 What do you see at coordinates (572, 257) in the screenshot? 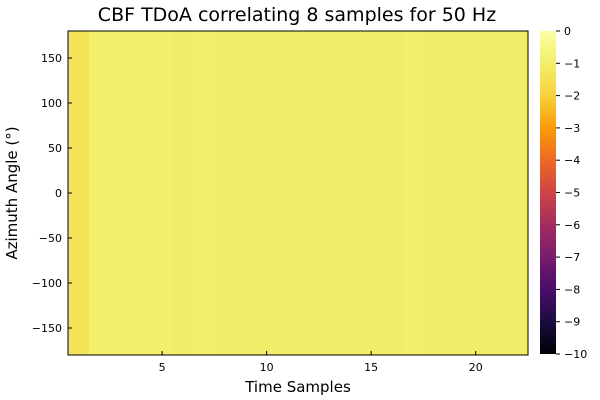
I see `colorbar-tick-label: −7` at bounding box center [572, 257].